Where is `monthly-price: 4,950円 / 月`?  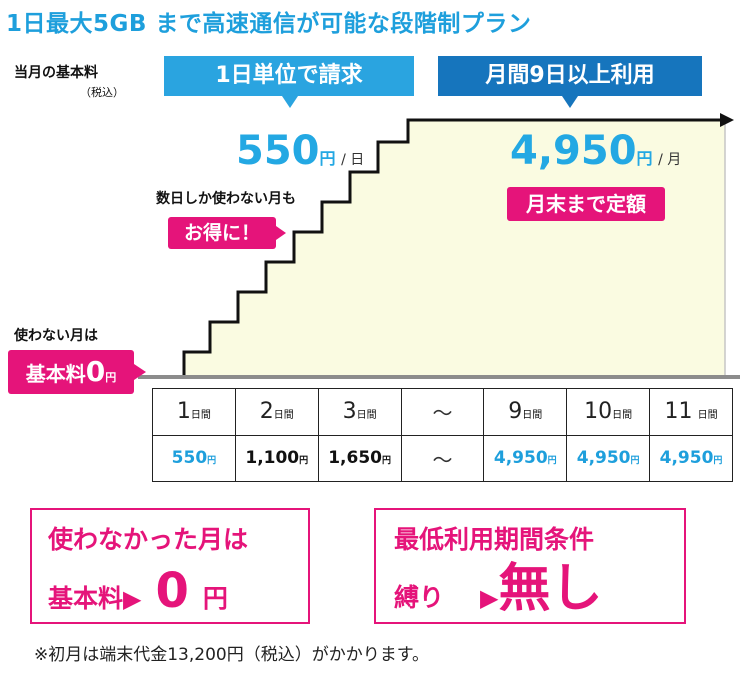
monthly-price: 4,950円 / 月 is located at coordinates (595, 151).